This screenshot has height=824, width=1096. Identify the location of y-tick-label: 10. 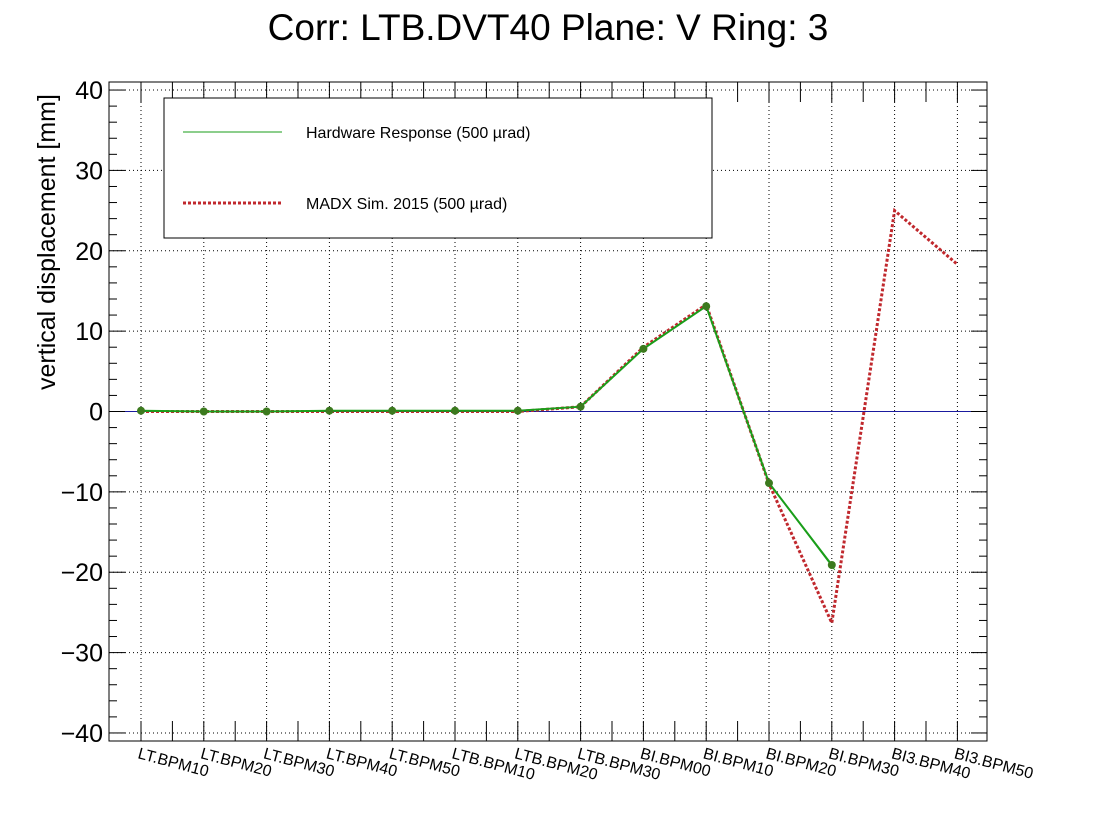
(89, 332).